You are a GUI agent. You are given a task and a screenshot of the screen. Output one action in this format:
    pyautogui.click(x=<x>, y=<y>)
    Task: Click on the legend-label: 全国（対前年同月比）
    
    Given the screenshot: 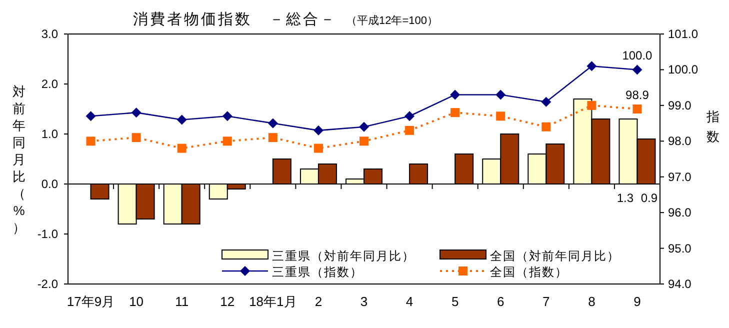 What is the action you would take?
    pyautogui.click(x=555, y=256)
    